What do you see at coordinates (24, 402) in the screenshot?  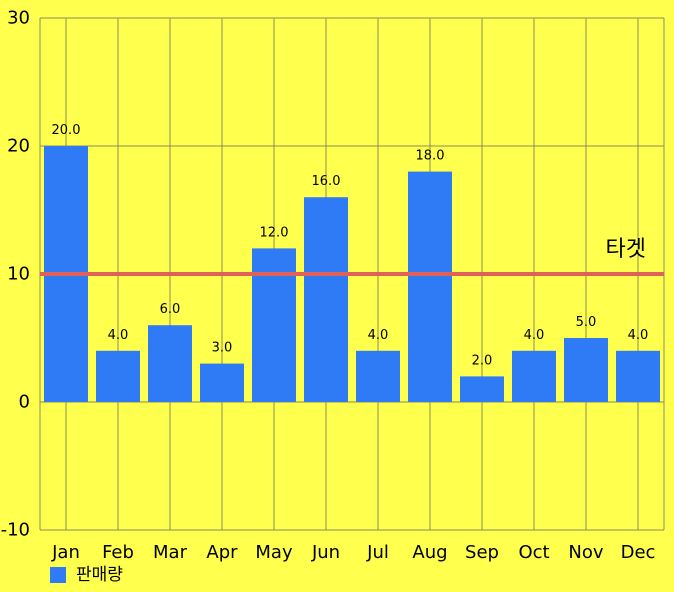 I see `y-tick-label: 0` at bounding box center [24, 402].